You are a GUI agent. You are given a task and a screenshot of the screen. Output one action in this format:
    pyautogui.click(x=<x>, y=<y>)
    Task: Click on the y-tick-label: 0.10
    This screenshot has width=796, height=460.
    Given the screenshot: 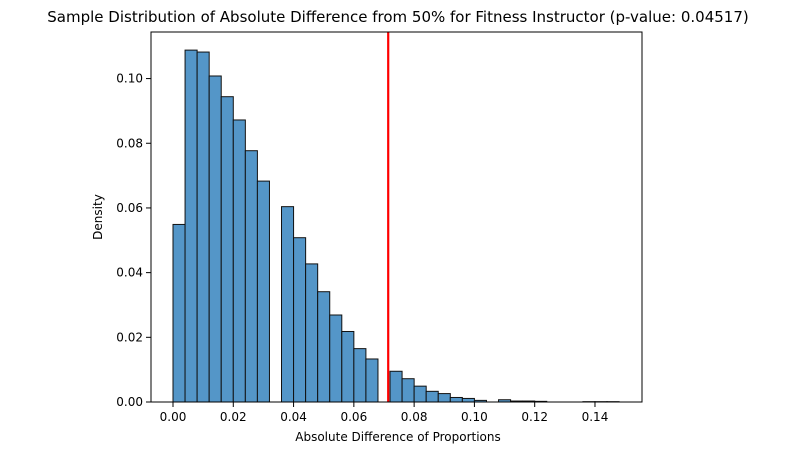 What is the action you would take?
    pyautogui.click(x=129, y=79)
    